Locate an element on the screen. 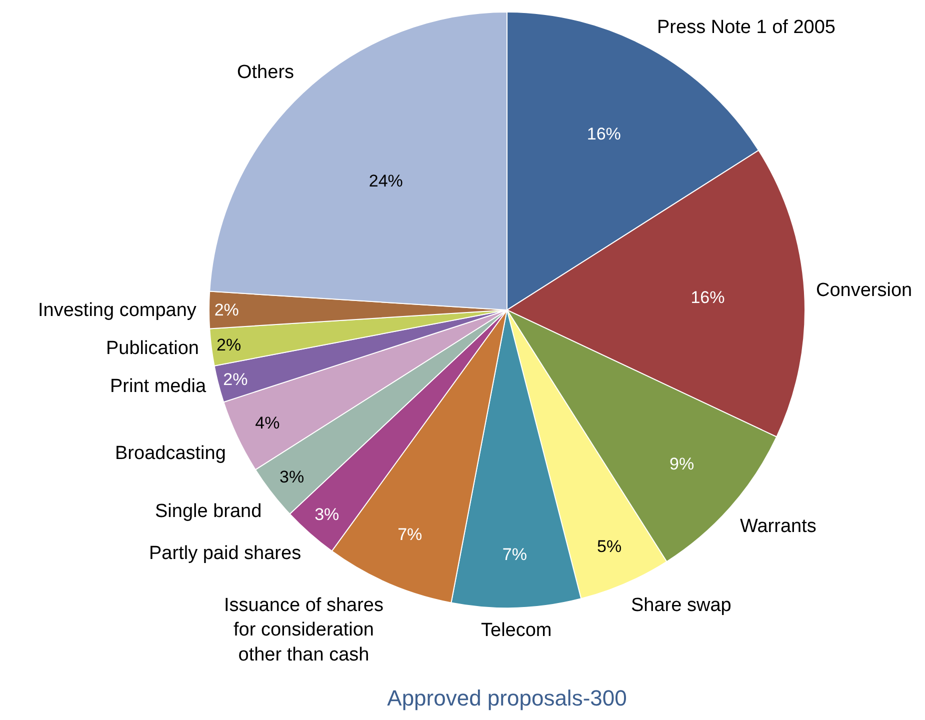 This screenshot has height=720, width=925. slice-label: Partly paid shares is located at coordinates (225, 553).